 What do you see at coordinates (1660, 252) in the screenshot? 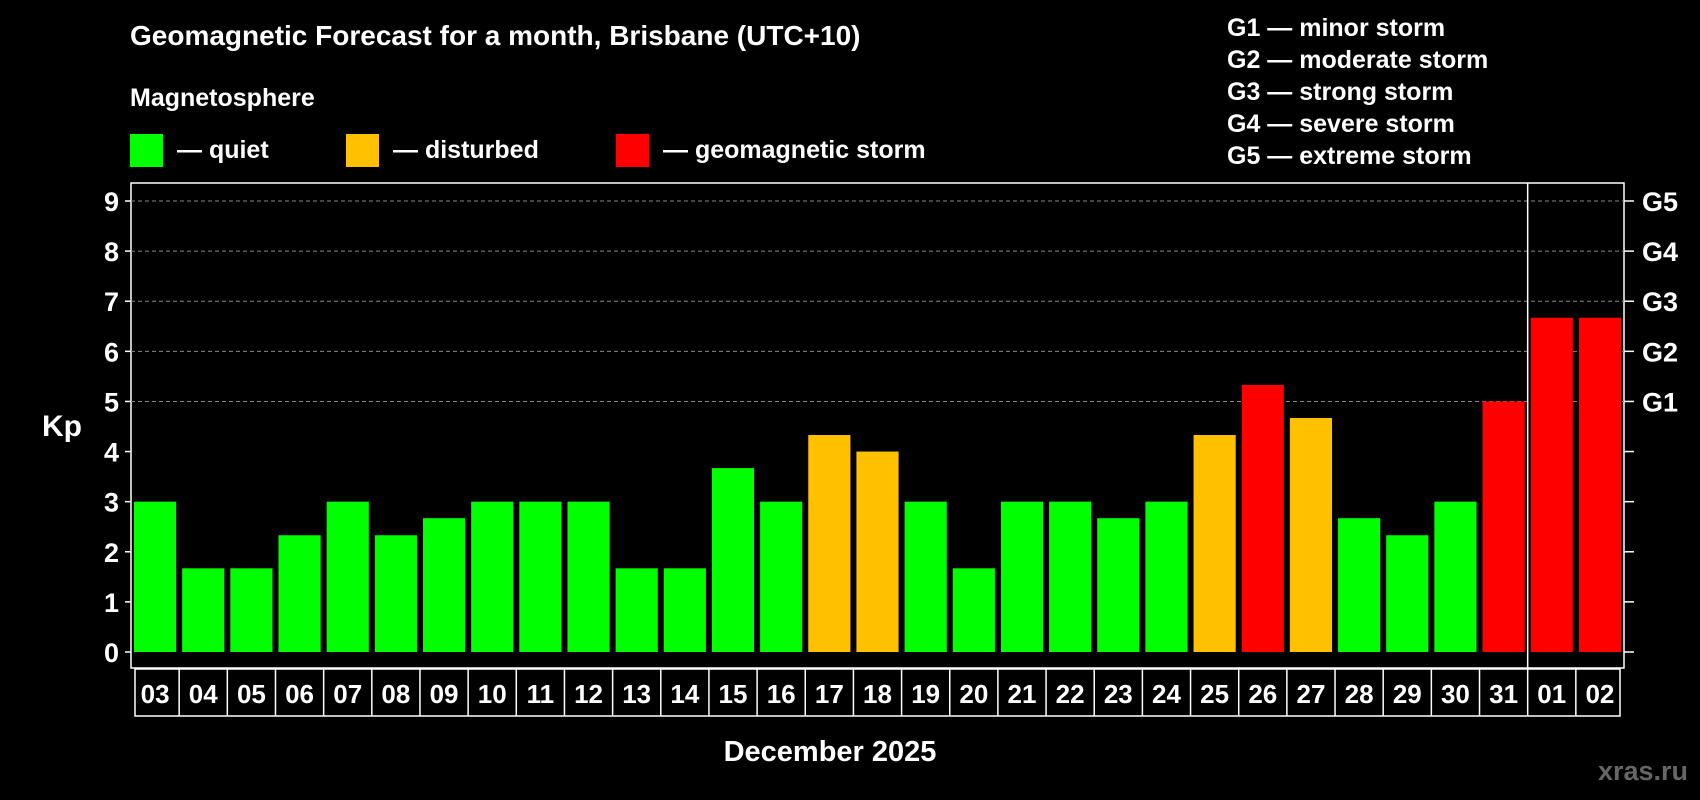
I see `right-axis-label-G4: G4` at bounding box center [1660, 252].